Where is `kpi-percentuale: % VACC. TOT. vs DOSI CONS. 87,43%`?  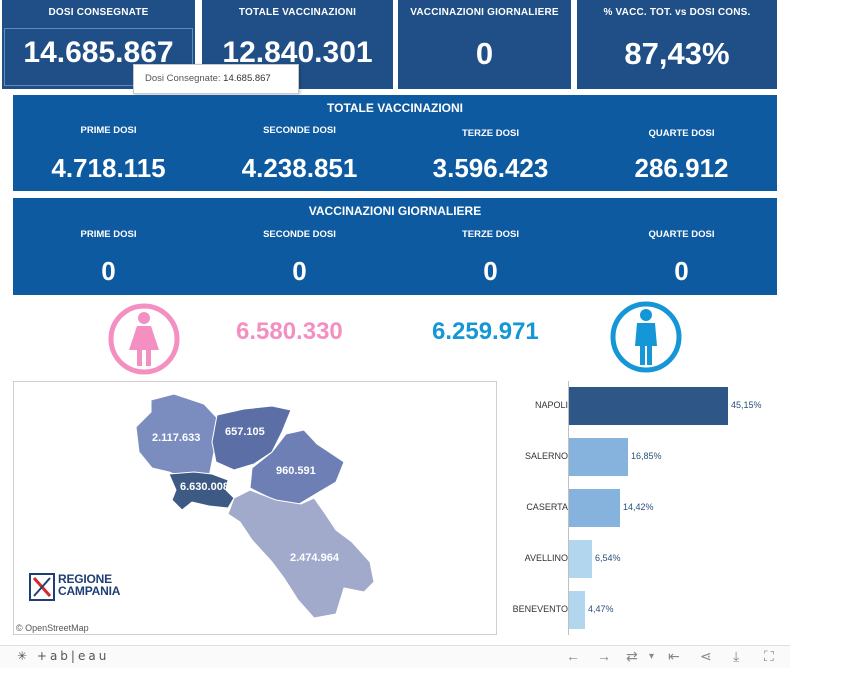 kpi-percentuale: % VACC. TOT. vs DOSI CONS. 87,43% is located at coordinates (677, 44).